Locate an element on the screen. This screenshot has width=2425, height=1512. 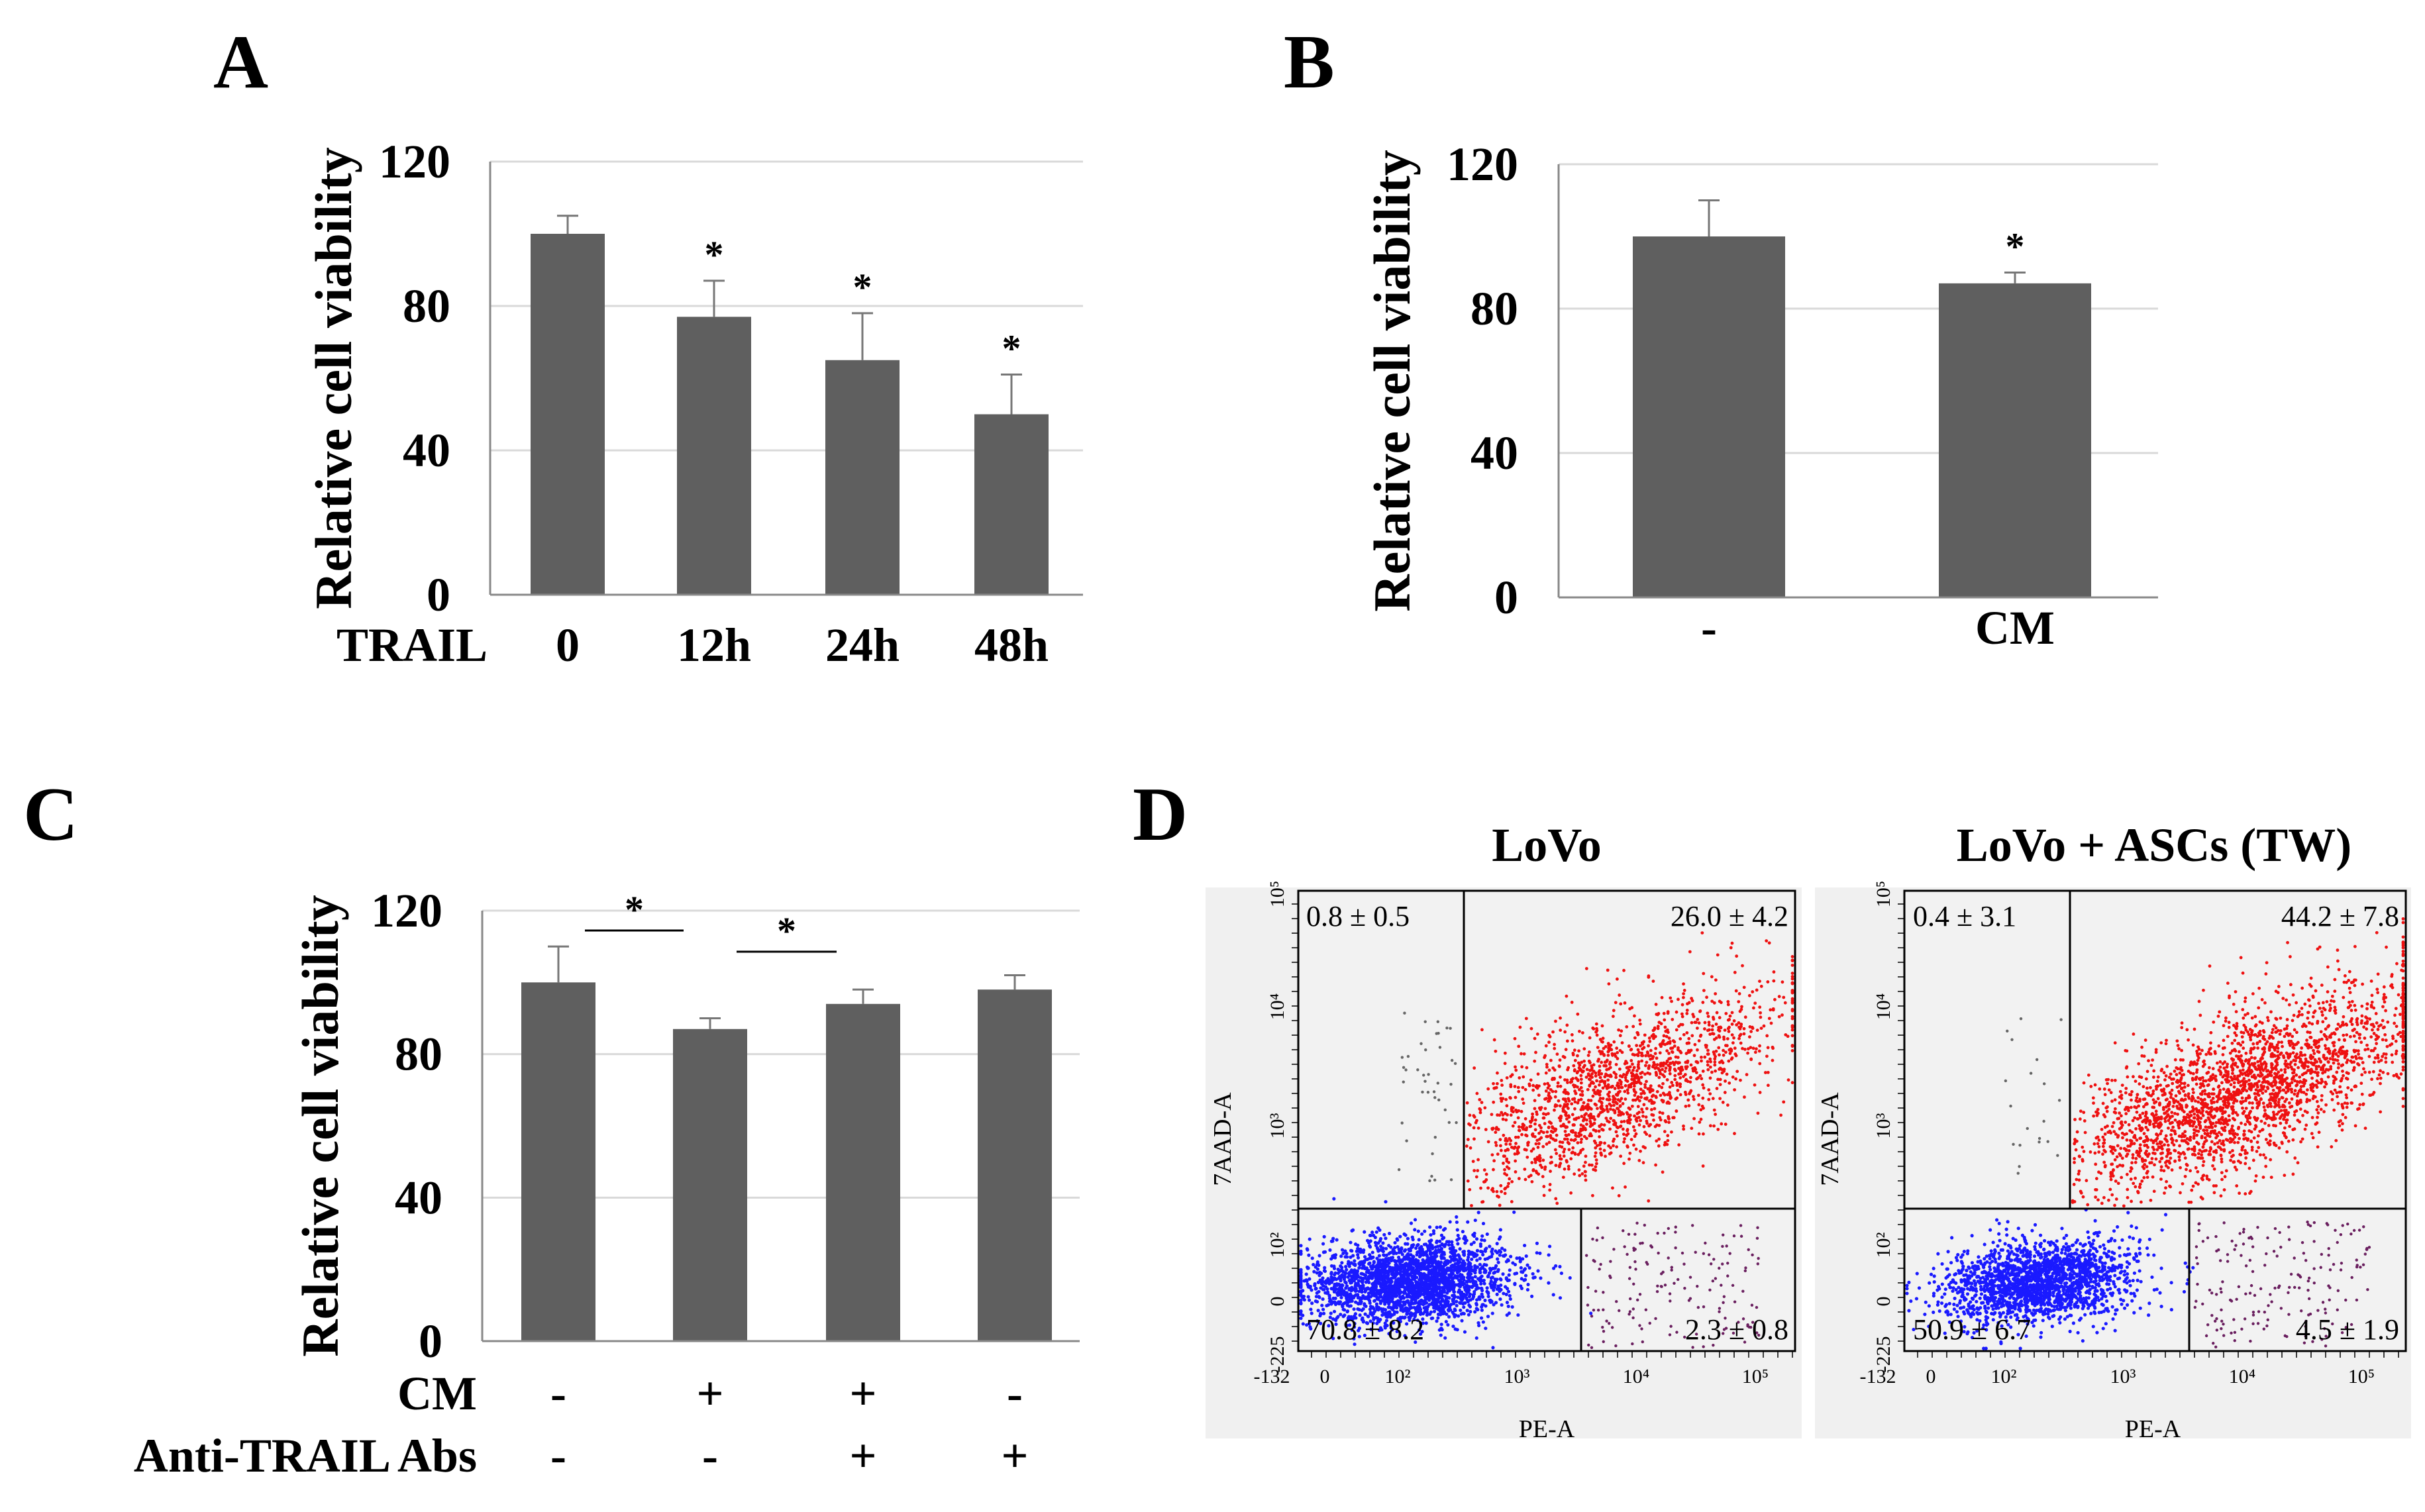
significance-star: * is located at coordinates (1011, 348).